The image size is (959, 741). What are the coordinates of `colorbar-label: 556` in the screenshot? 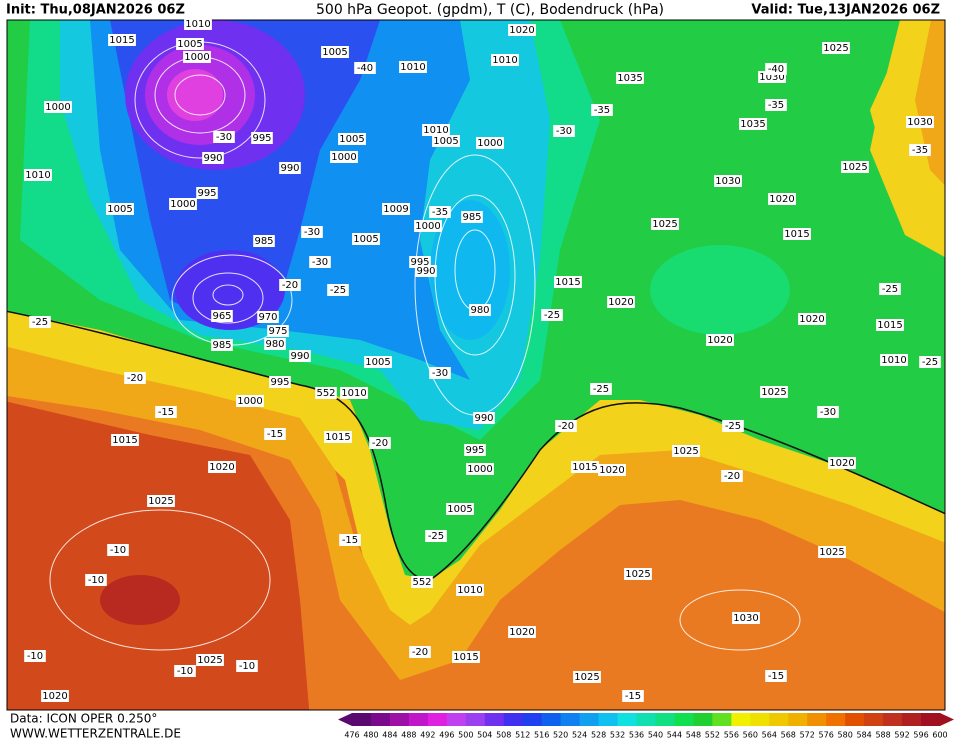 It's located at (731, 735).